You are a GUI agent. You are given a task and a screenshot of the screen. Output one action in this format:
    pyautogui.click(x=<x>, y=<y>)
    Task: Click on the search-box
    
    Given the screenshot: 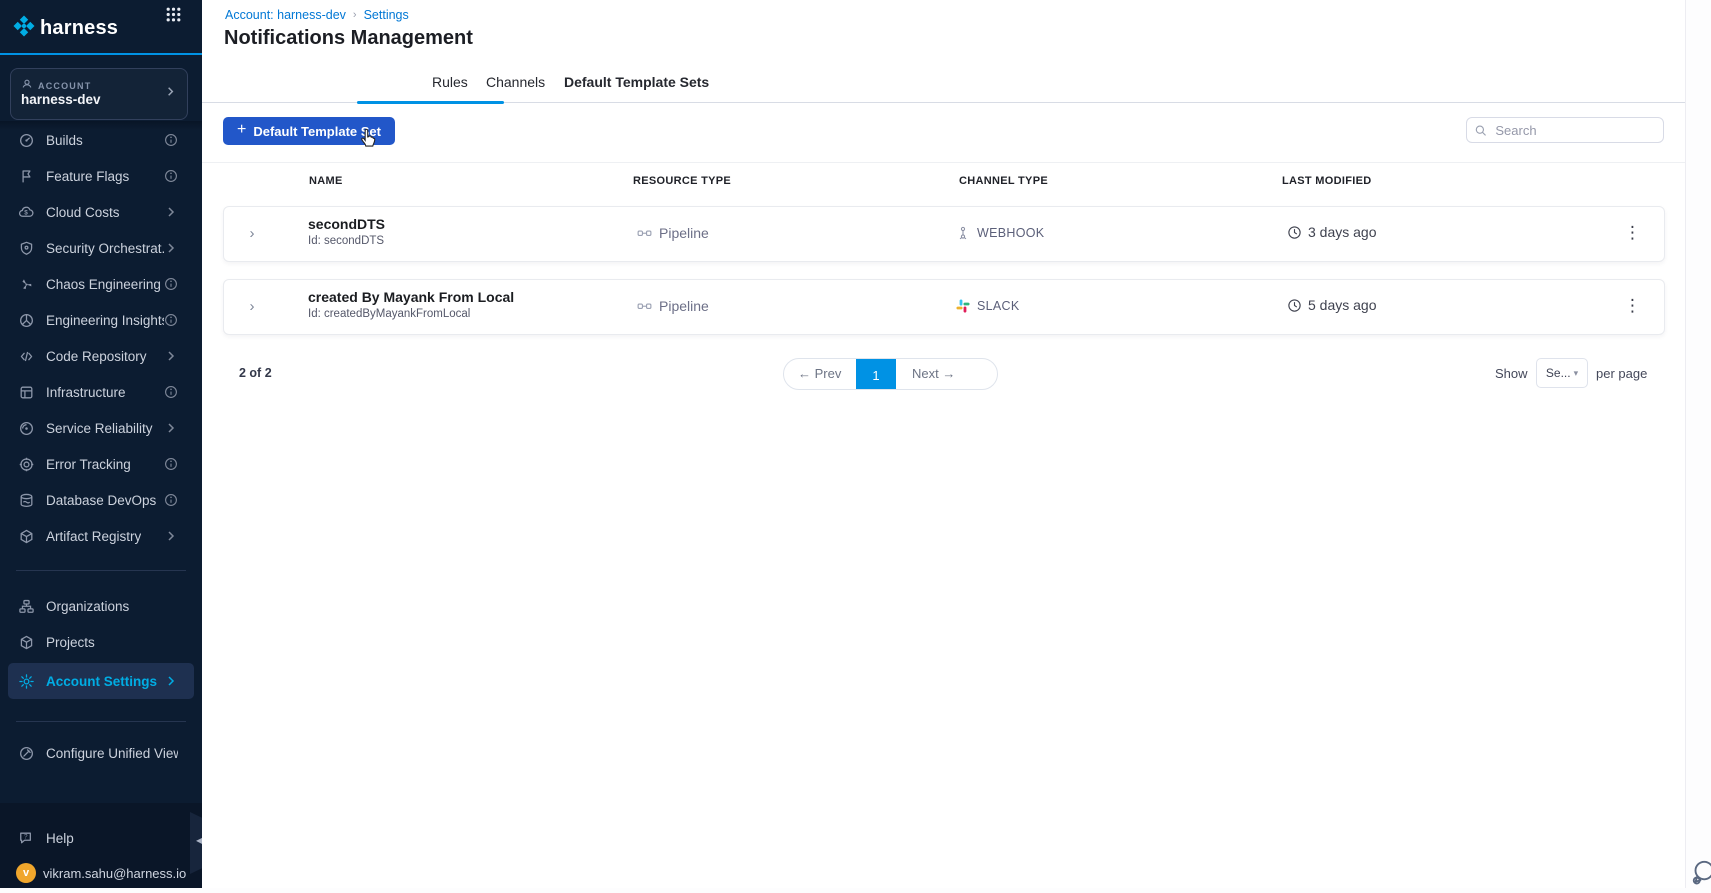 What is the action you would take?
    pyautogui.click(x=1565, y=130)
    